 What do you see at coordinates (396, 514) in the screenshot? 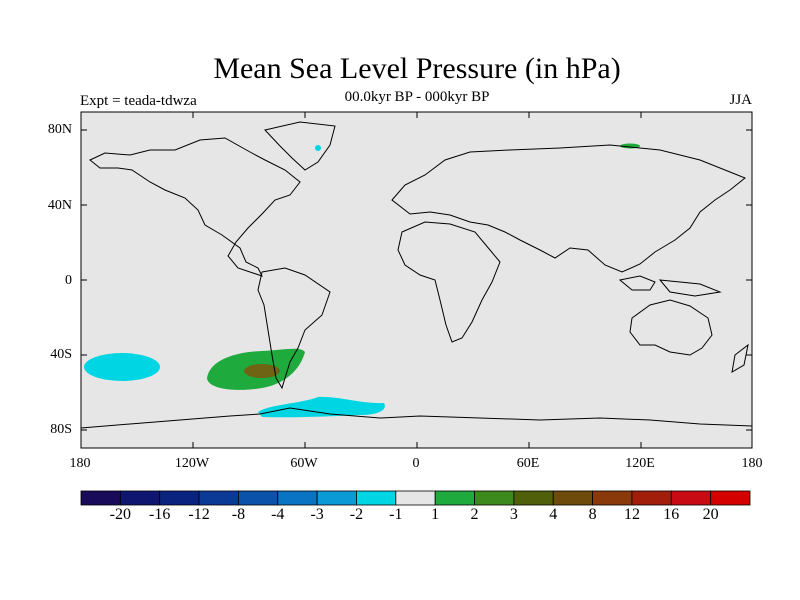
I see `colorbar-tick-label: -1` at bounding box center [396, 514].